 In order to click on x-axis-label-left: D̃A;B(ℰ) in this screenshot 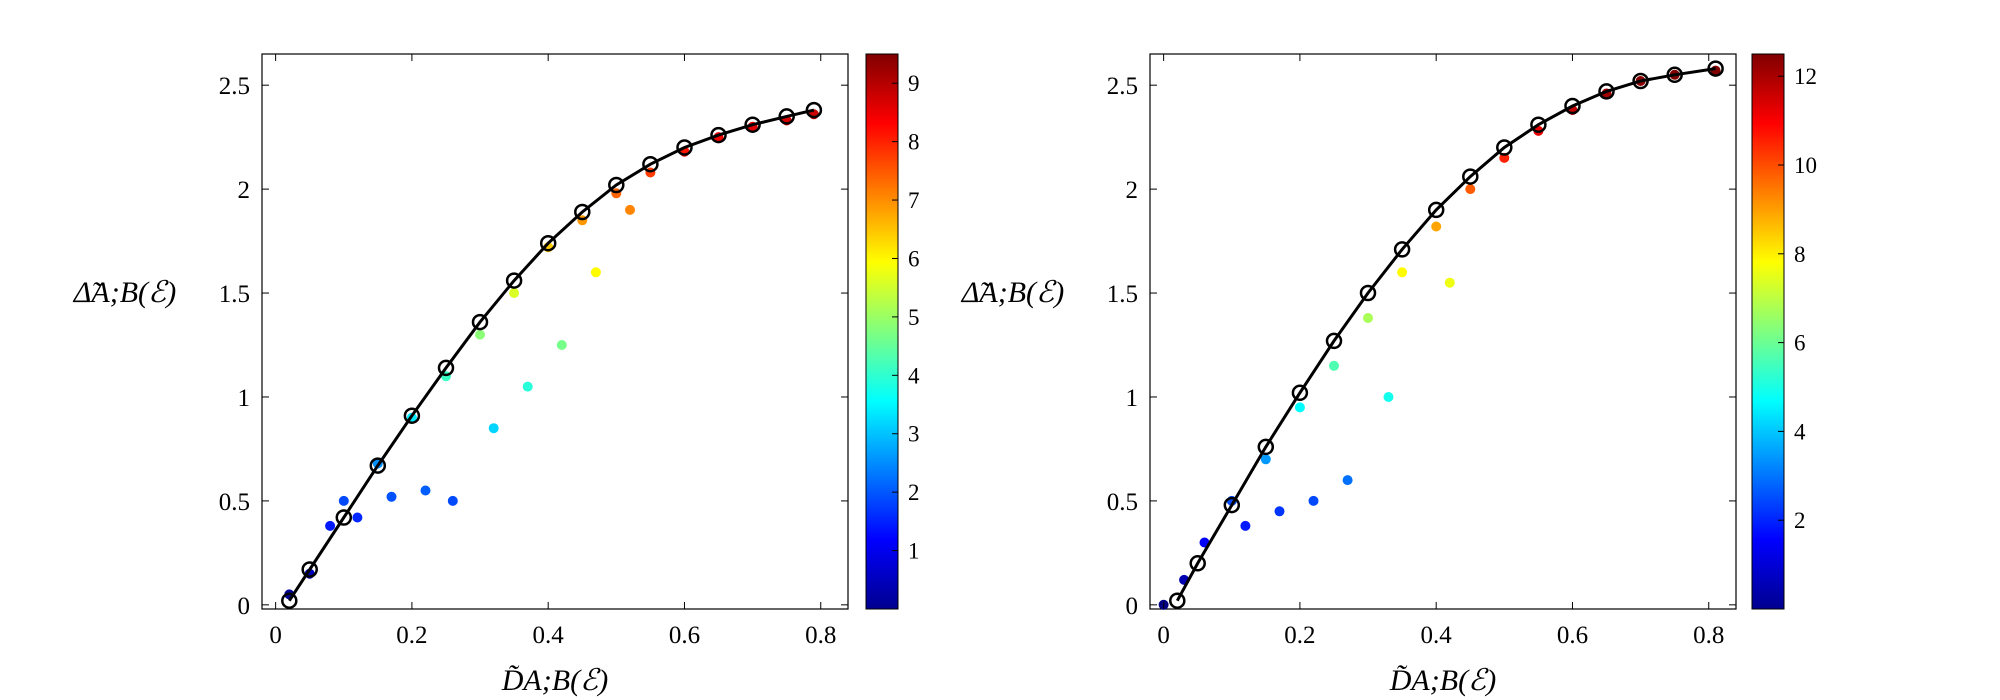, I will do `click(554, 680)`.